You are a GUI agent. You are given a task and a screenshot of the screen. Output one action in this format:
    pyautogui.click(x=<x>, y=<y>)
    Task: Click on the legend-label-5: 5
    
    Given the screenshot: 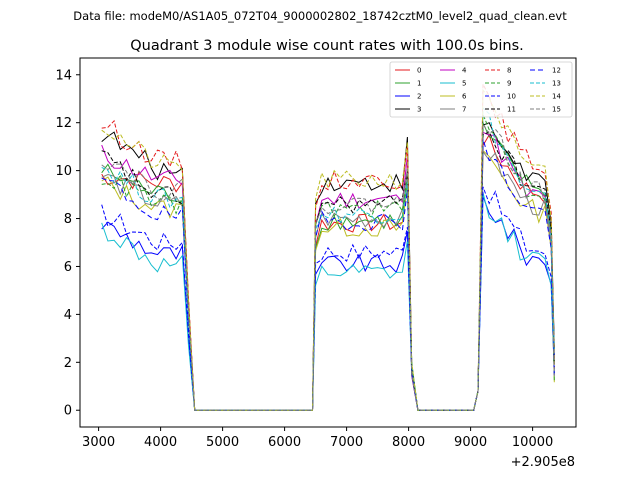 What is the action you would take?
    pyautogui.click(x=464, y=84)
    